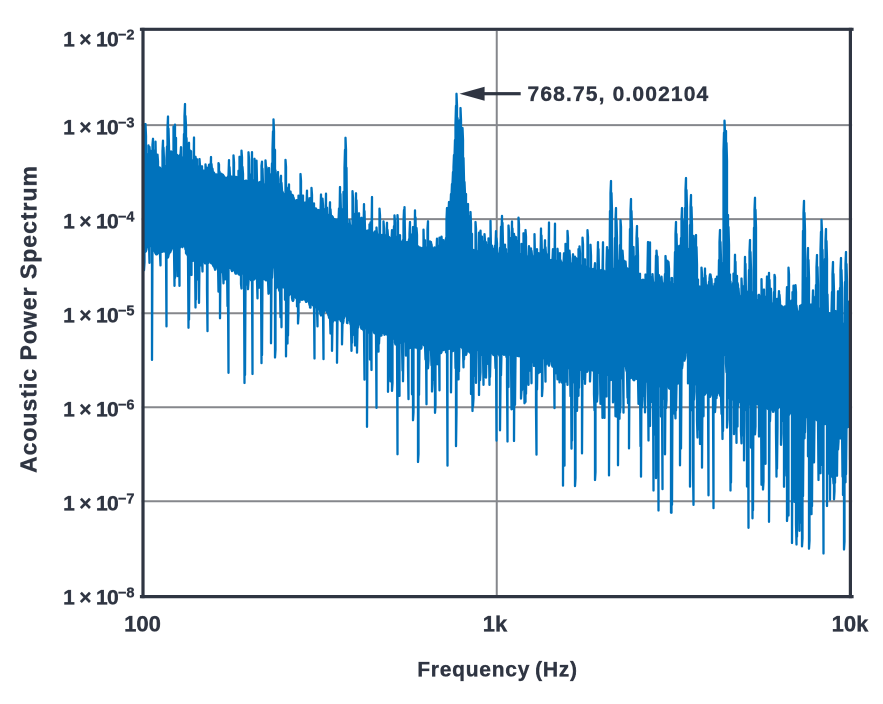  I want to click on svg-text: 1 × 10⁻³, so click(98, 127).